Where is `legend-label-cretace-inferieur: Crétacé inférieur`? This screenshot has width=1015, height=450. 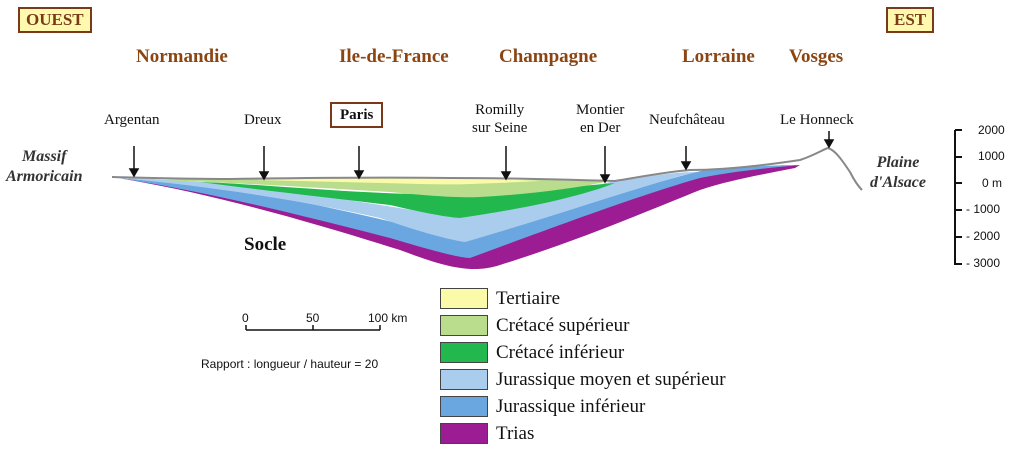 legend-label-cretace-inferieur: Crétacé inférieur is located at coordinates (560, 352).